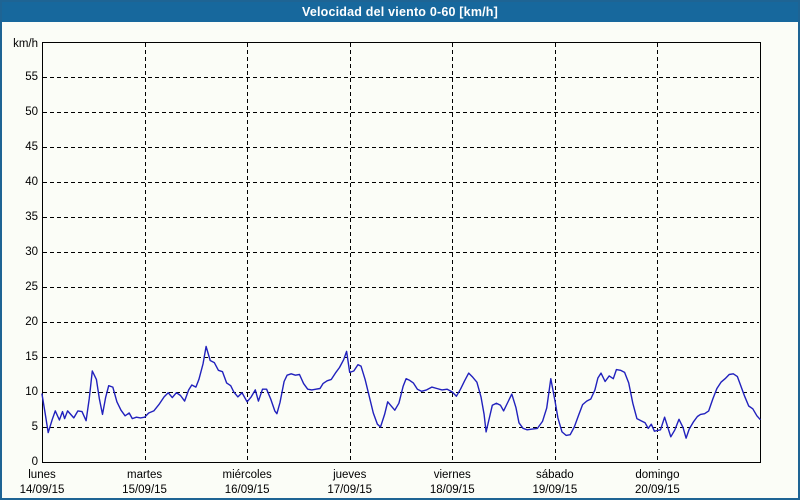 The width and height of the screenshot is (800, 500). Describe the element at coordinates (42, 475) in the screenshot. I see `x-day-name: lunes` at that location.